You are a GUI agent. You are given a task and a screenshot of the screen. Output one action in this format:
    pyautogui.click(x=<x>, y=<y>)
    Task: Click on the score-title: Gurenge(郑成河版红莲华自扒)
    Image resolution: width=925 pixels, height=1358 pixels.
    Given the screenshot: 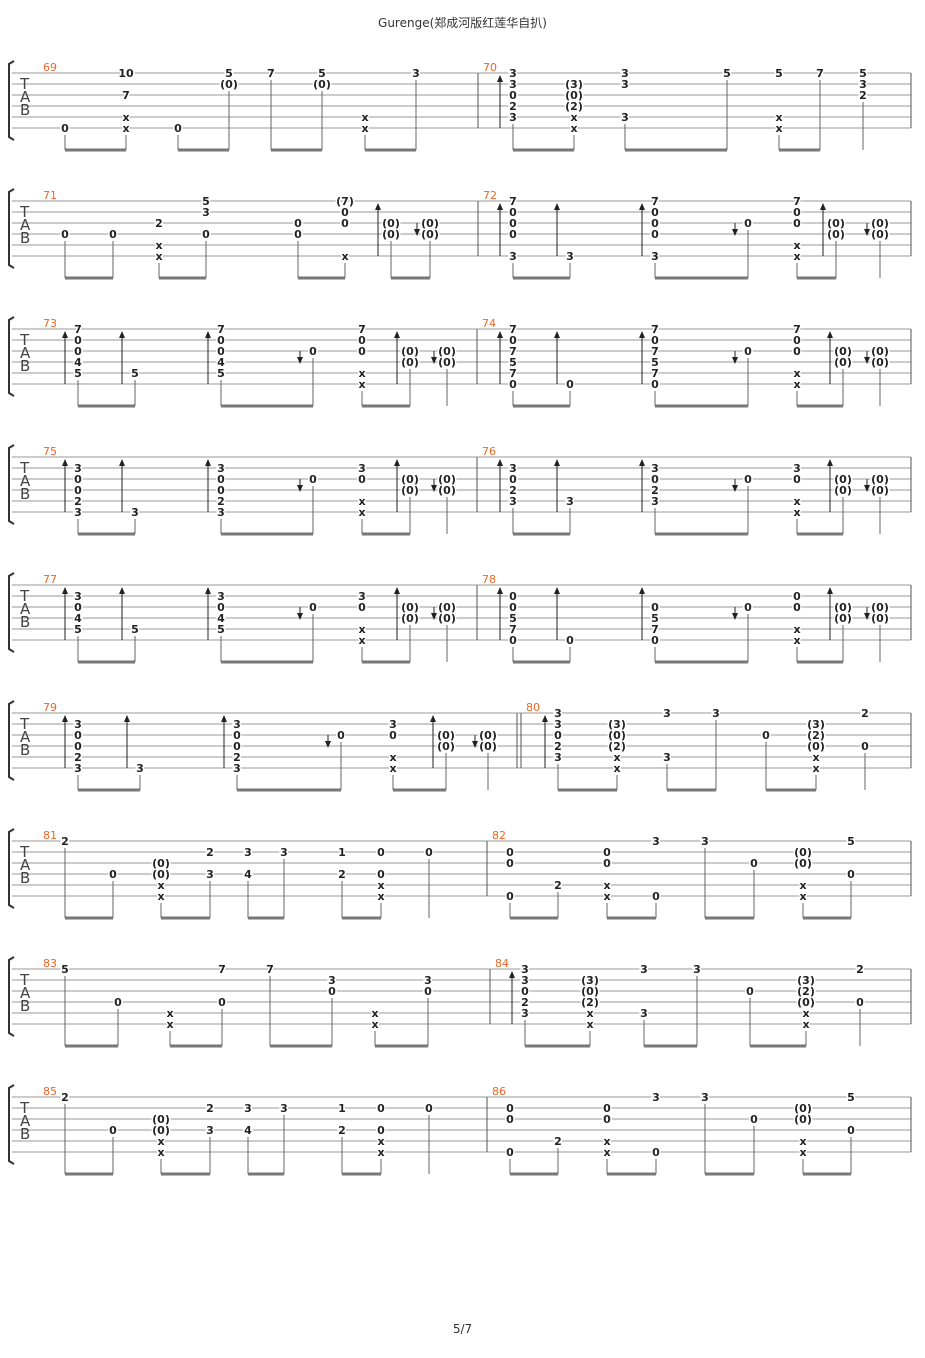 What is the action you would take?
    pyautogui.click(x=462, y=23)
    